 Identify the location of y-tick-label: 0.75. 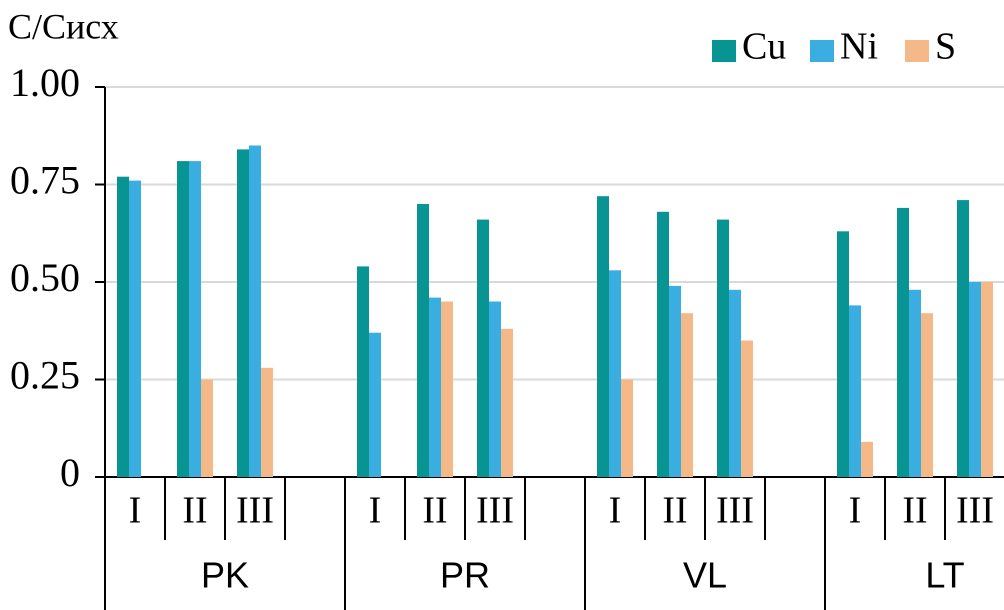
(45, 180).